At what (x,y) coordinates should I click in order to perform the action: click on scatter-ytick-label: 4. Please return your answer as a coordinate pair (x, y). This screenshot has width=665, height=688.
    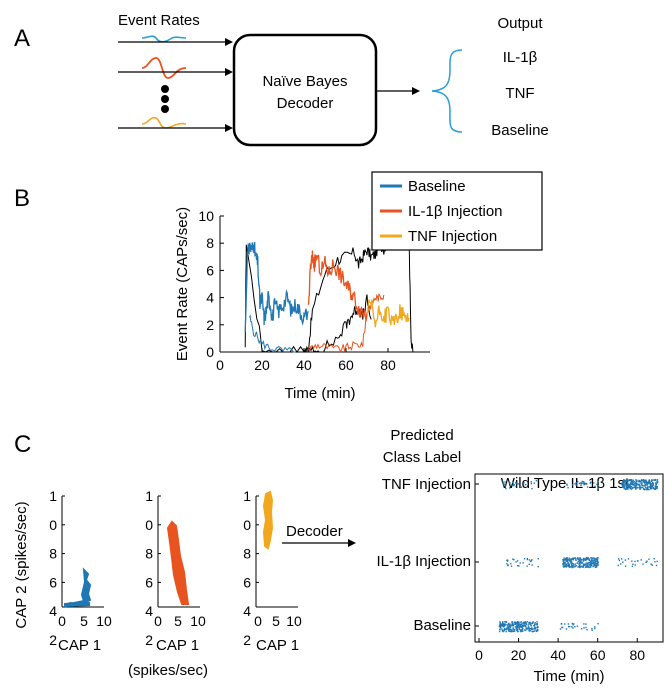
    Looking at the image, I should click on (149, 611).